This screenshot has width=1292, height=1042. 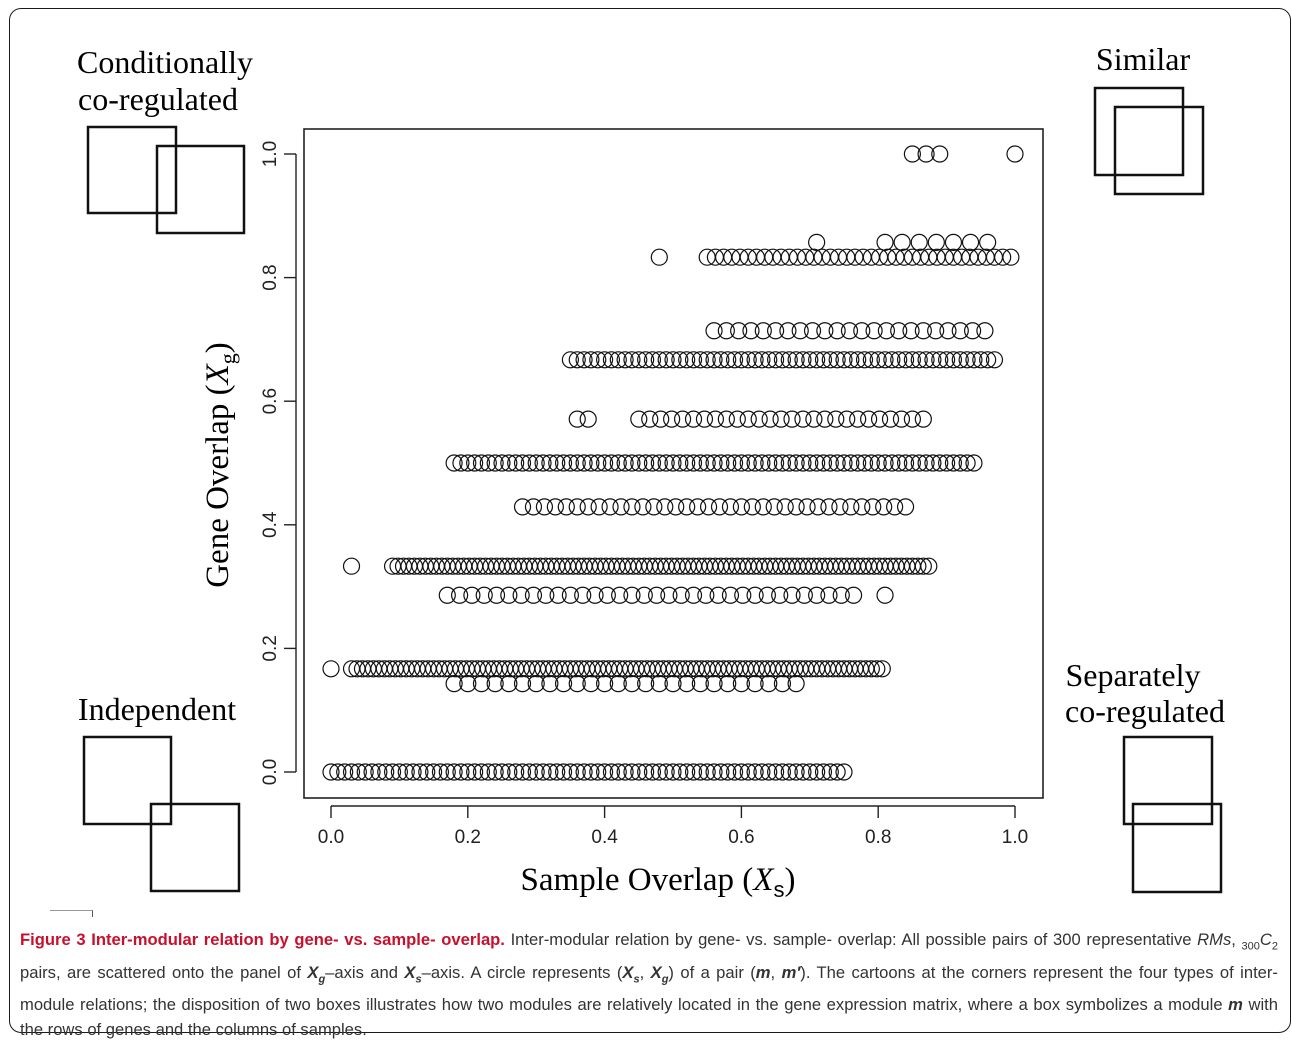 What do you see at coordinates (712, 972) in the screenshot?
I see `caption-text: ) of a pair (` at bounding box center [712, 972].